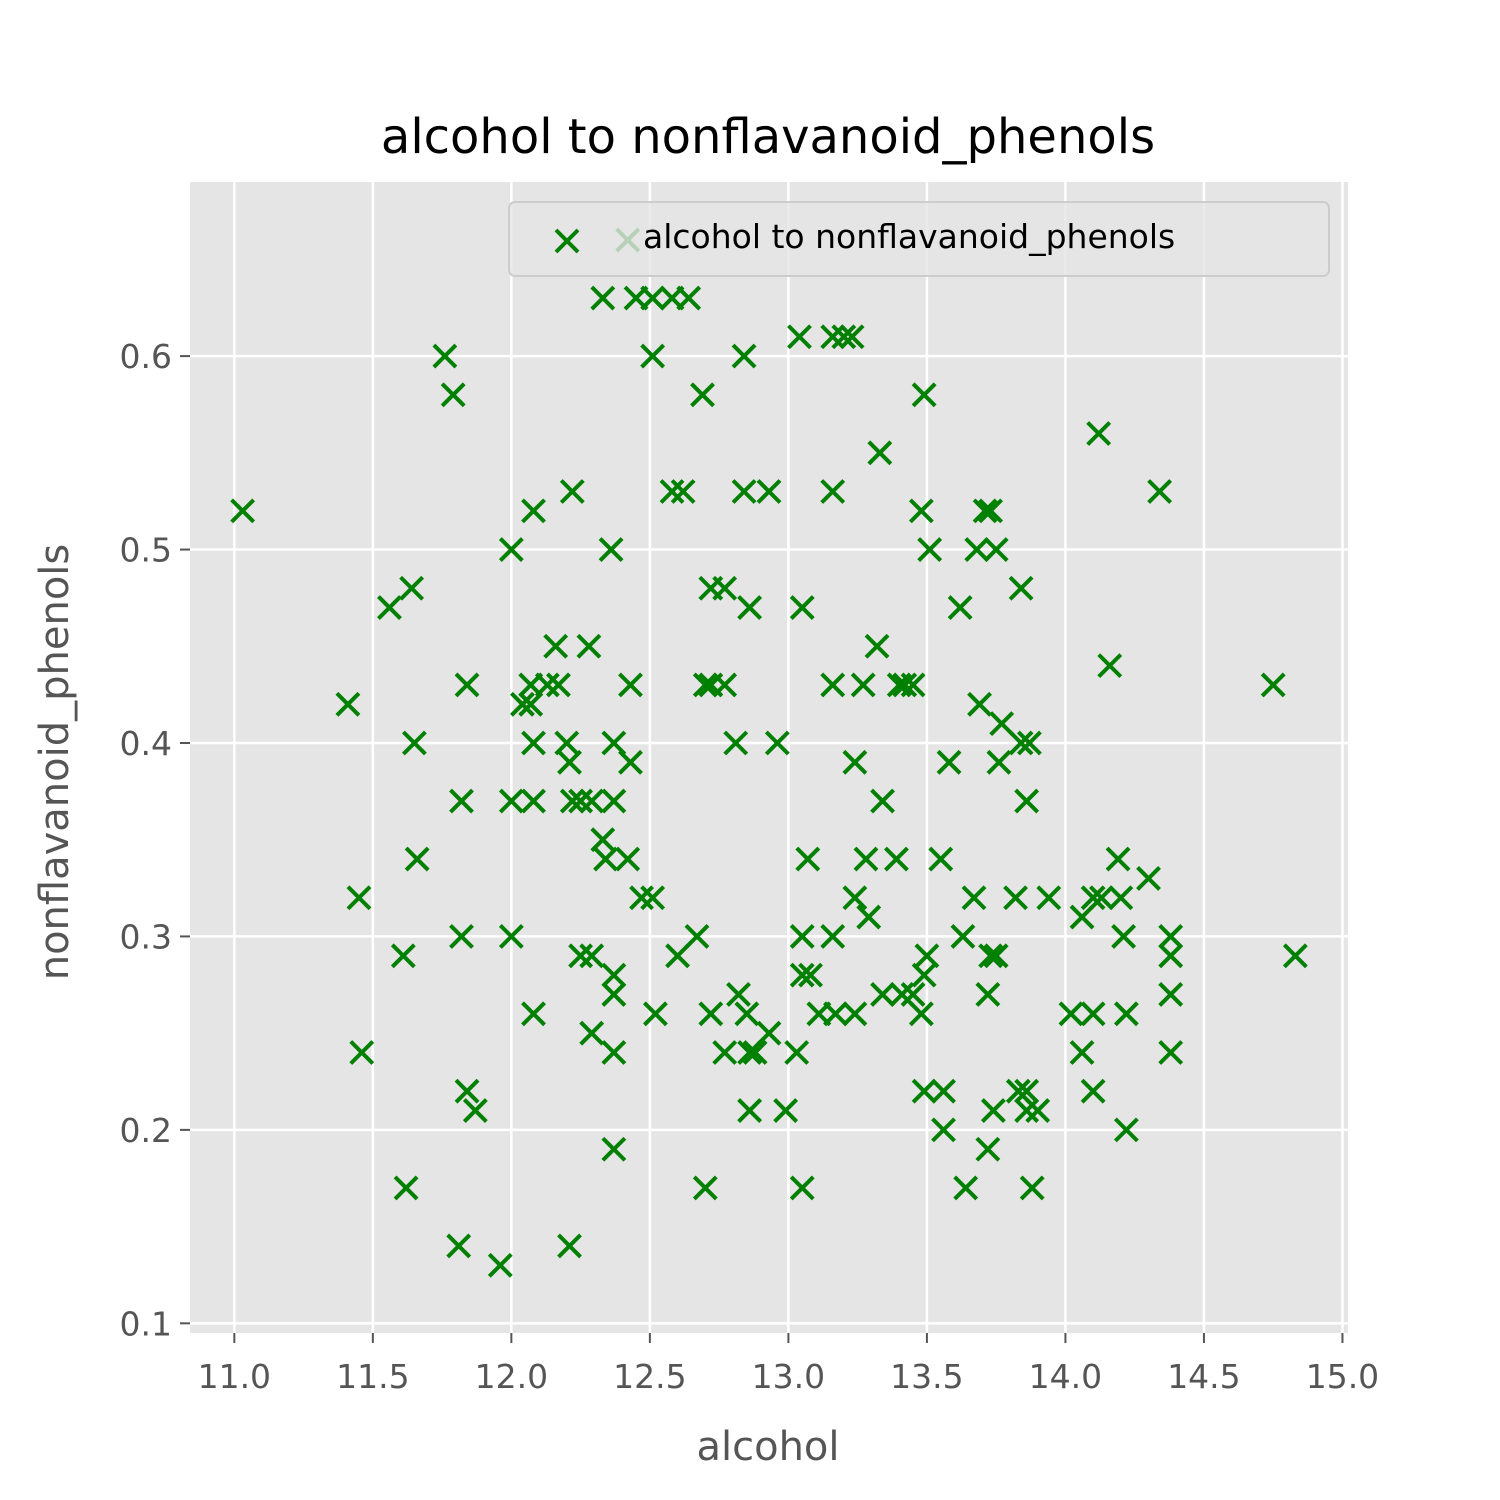  Describe the element at coordinates (55, 762) in the screenshot. I see `y-axis-label: nonflavanoid_phenols` at that location.